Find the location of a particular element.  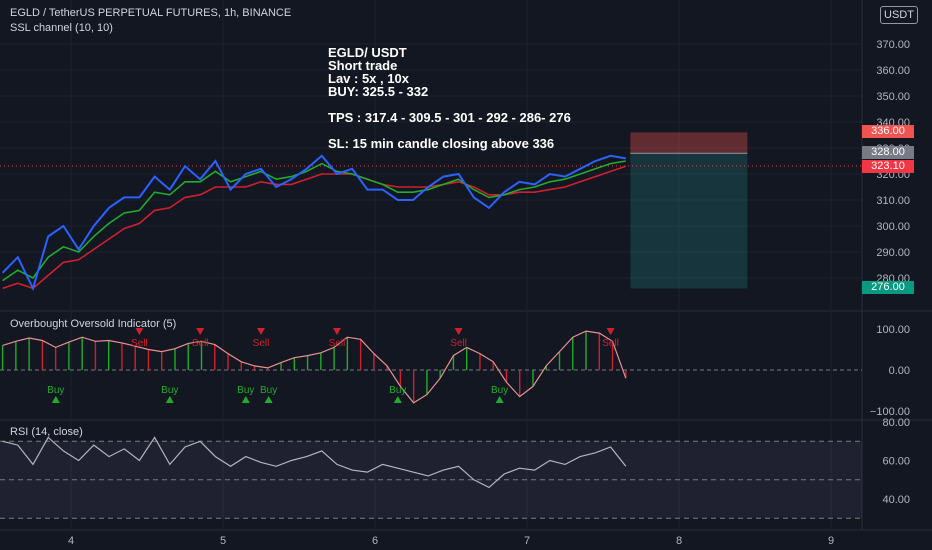

rsi-line is located at coordinates (314, 462).